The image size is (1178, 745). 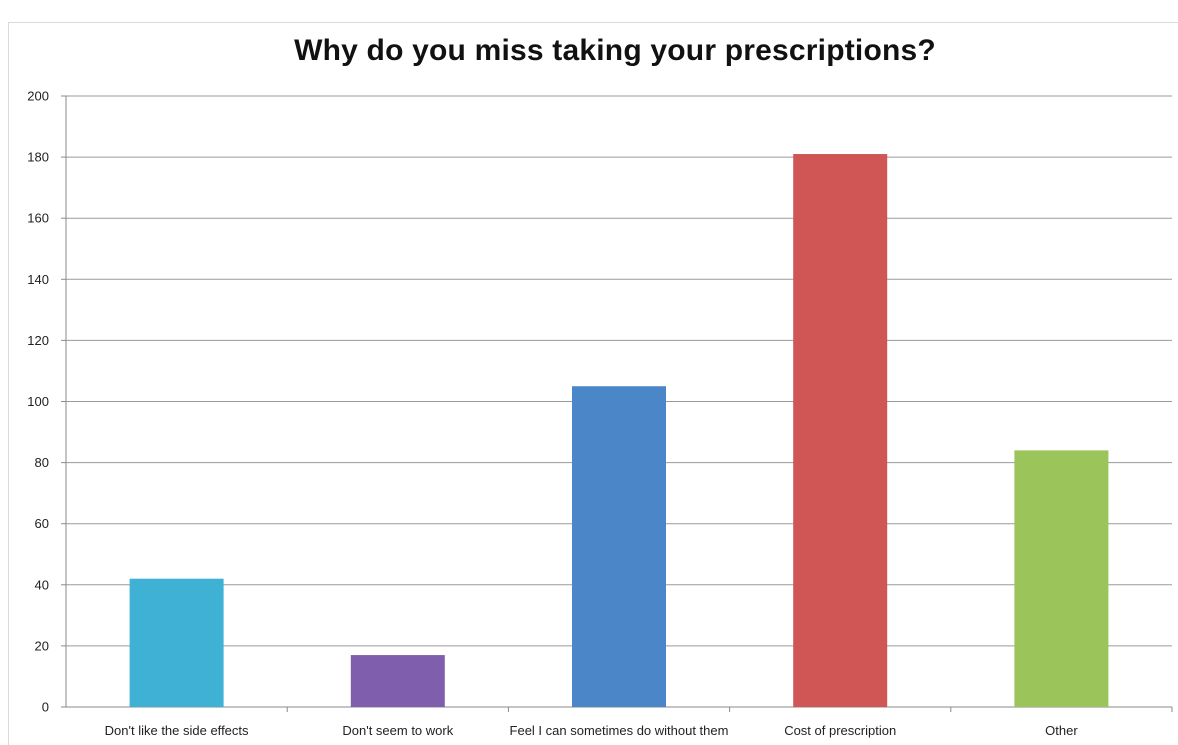 What do you see at coordinates (45, 707) in the screenshot?
I see `y-tick-label-0: 0` at bounding box center [45, 707].